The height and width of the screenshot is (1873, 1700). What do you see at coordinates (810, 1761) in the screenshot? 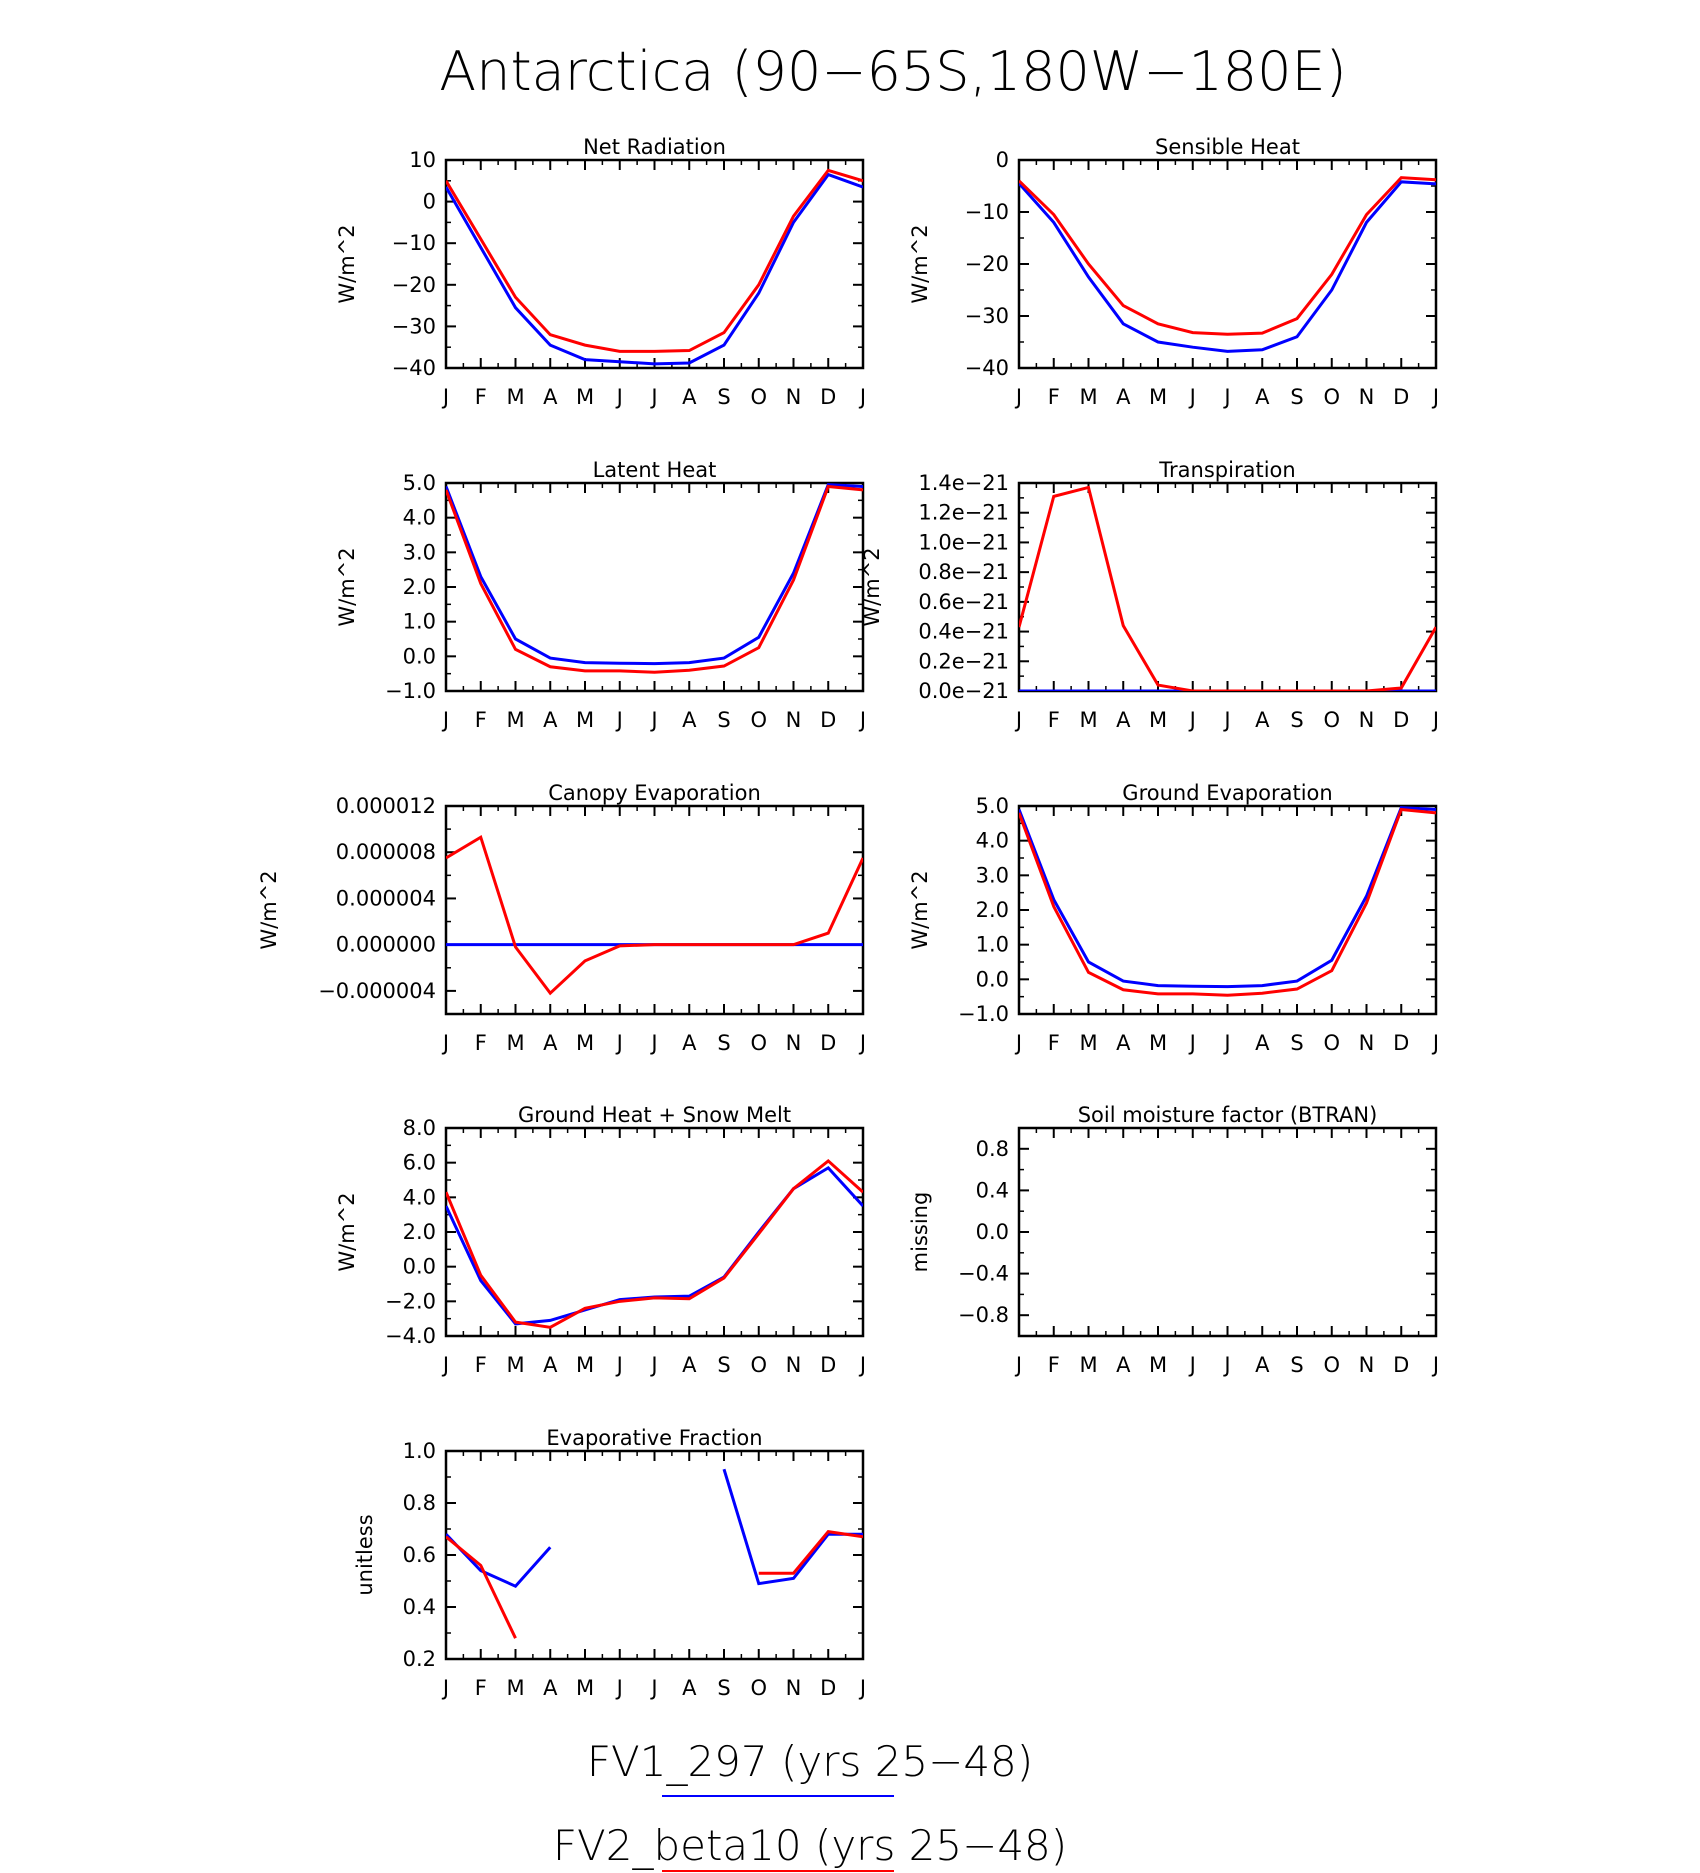
I see `legend-label-fv1: FV1_297 (yrs 25−48)` at bounding box center [810, 1761].